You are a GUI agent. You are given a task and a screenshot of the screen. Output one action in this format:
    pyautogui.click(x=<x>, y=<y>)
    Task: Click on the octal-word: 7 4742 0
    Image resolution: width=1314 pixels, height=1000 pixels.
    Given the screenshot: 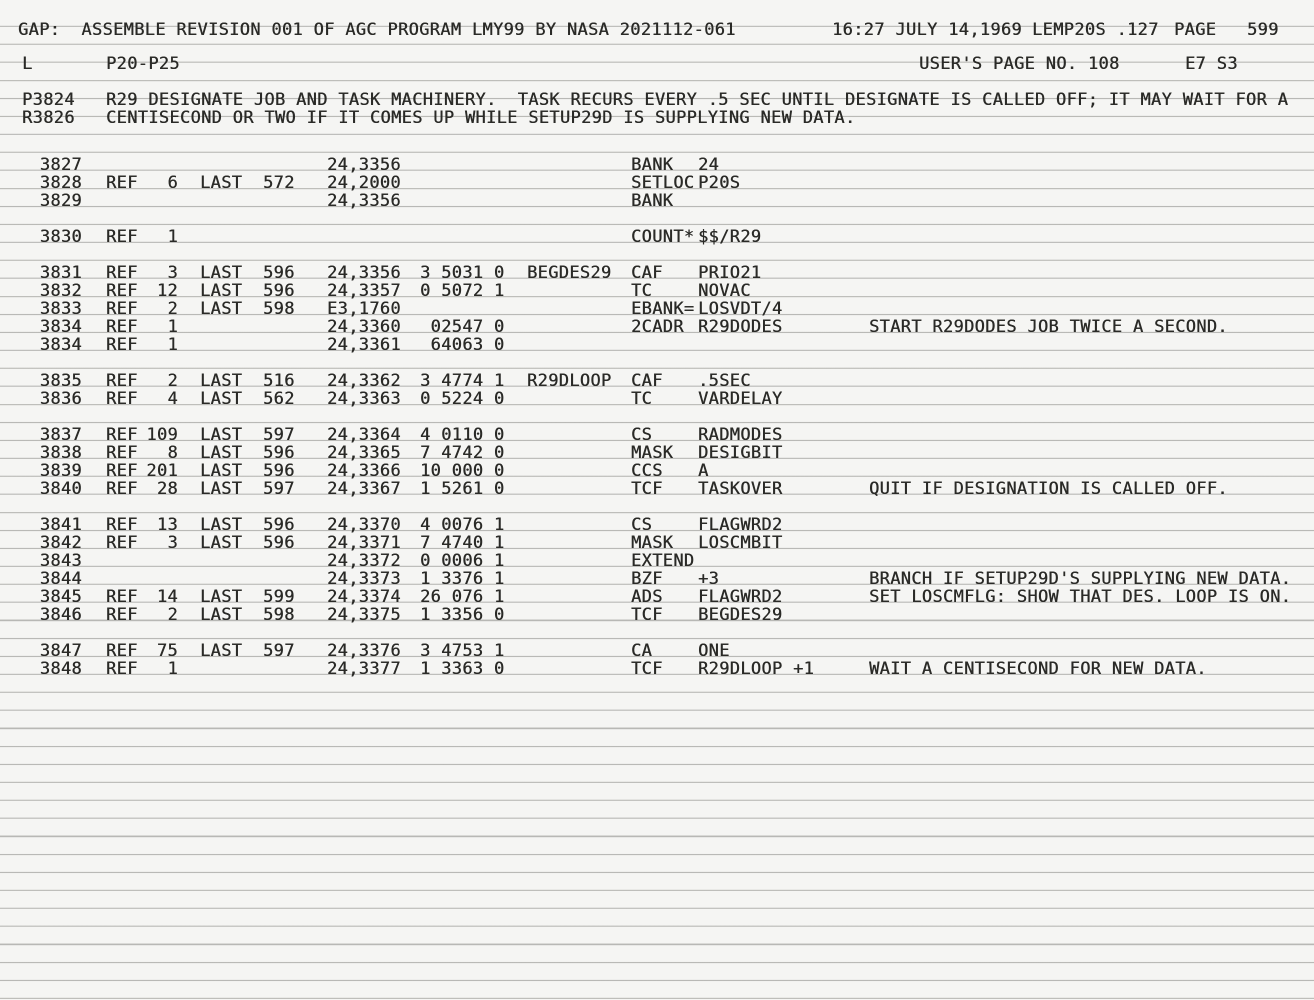 What is the action you would take?
    pyautogui.click(x=462, y=453)
    